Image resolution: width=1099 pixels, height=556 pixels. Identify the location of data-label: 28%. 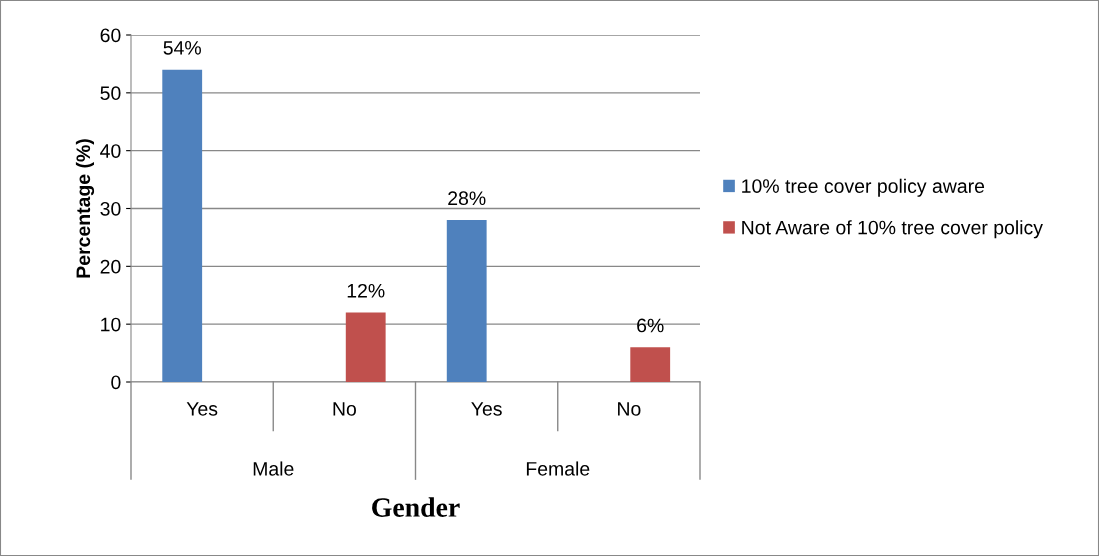
(467, 198).